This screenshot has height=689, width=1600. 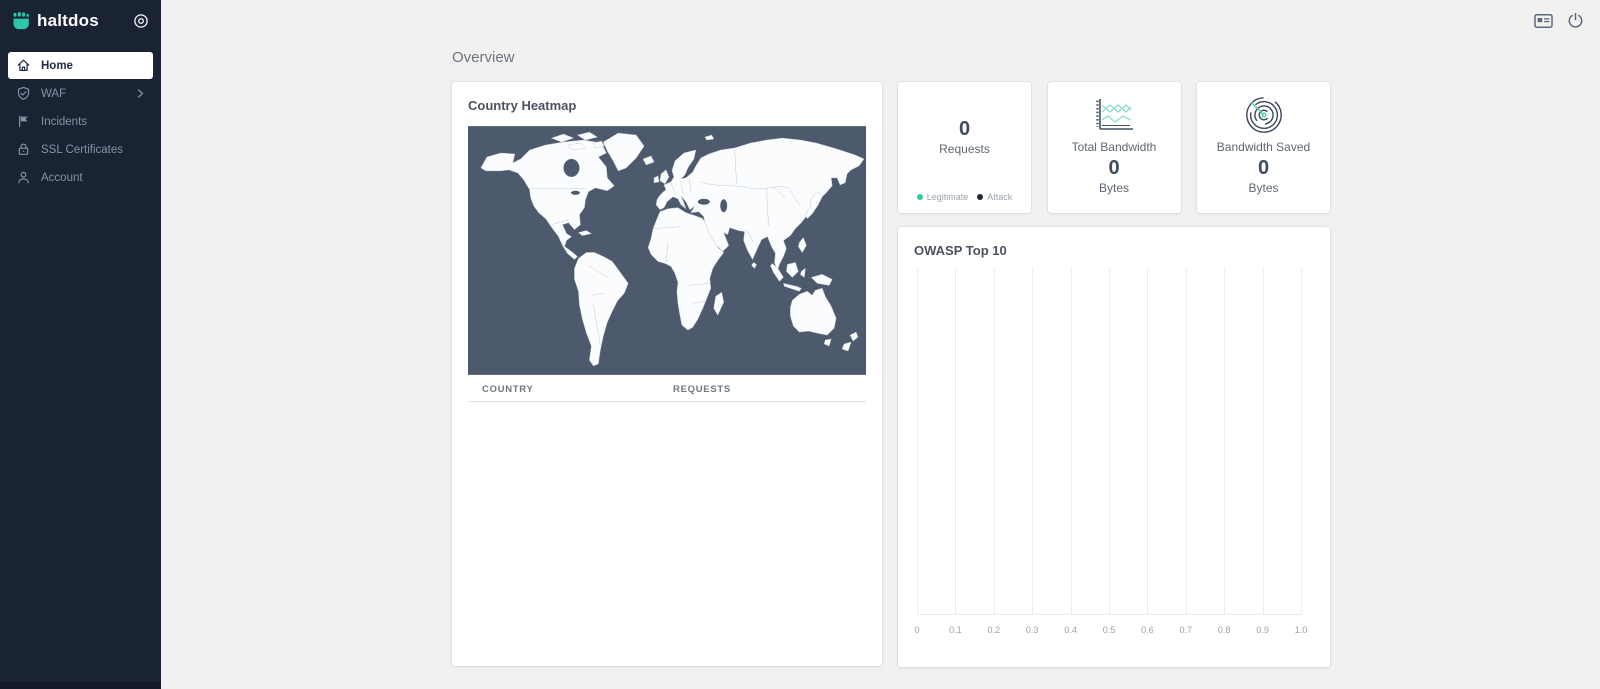 I want to click on legend-item-legitimate: Legitimate, so click(x=942, y=197).